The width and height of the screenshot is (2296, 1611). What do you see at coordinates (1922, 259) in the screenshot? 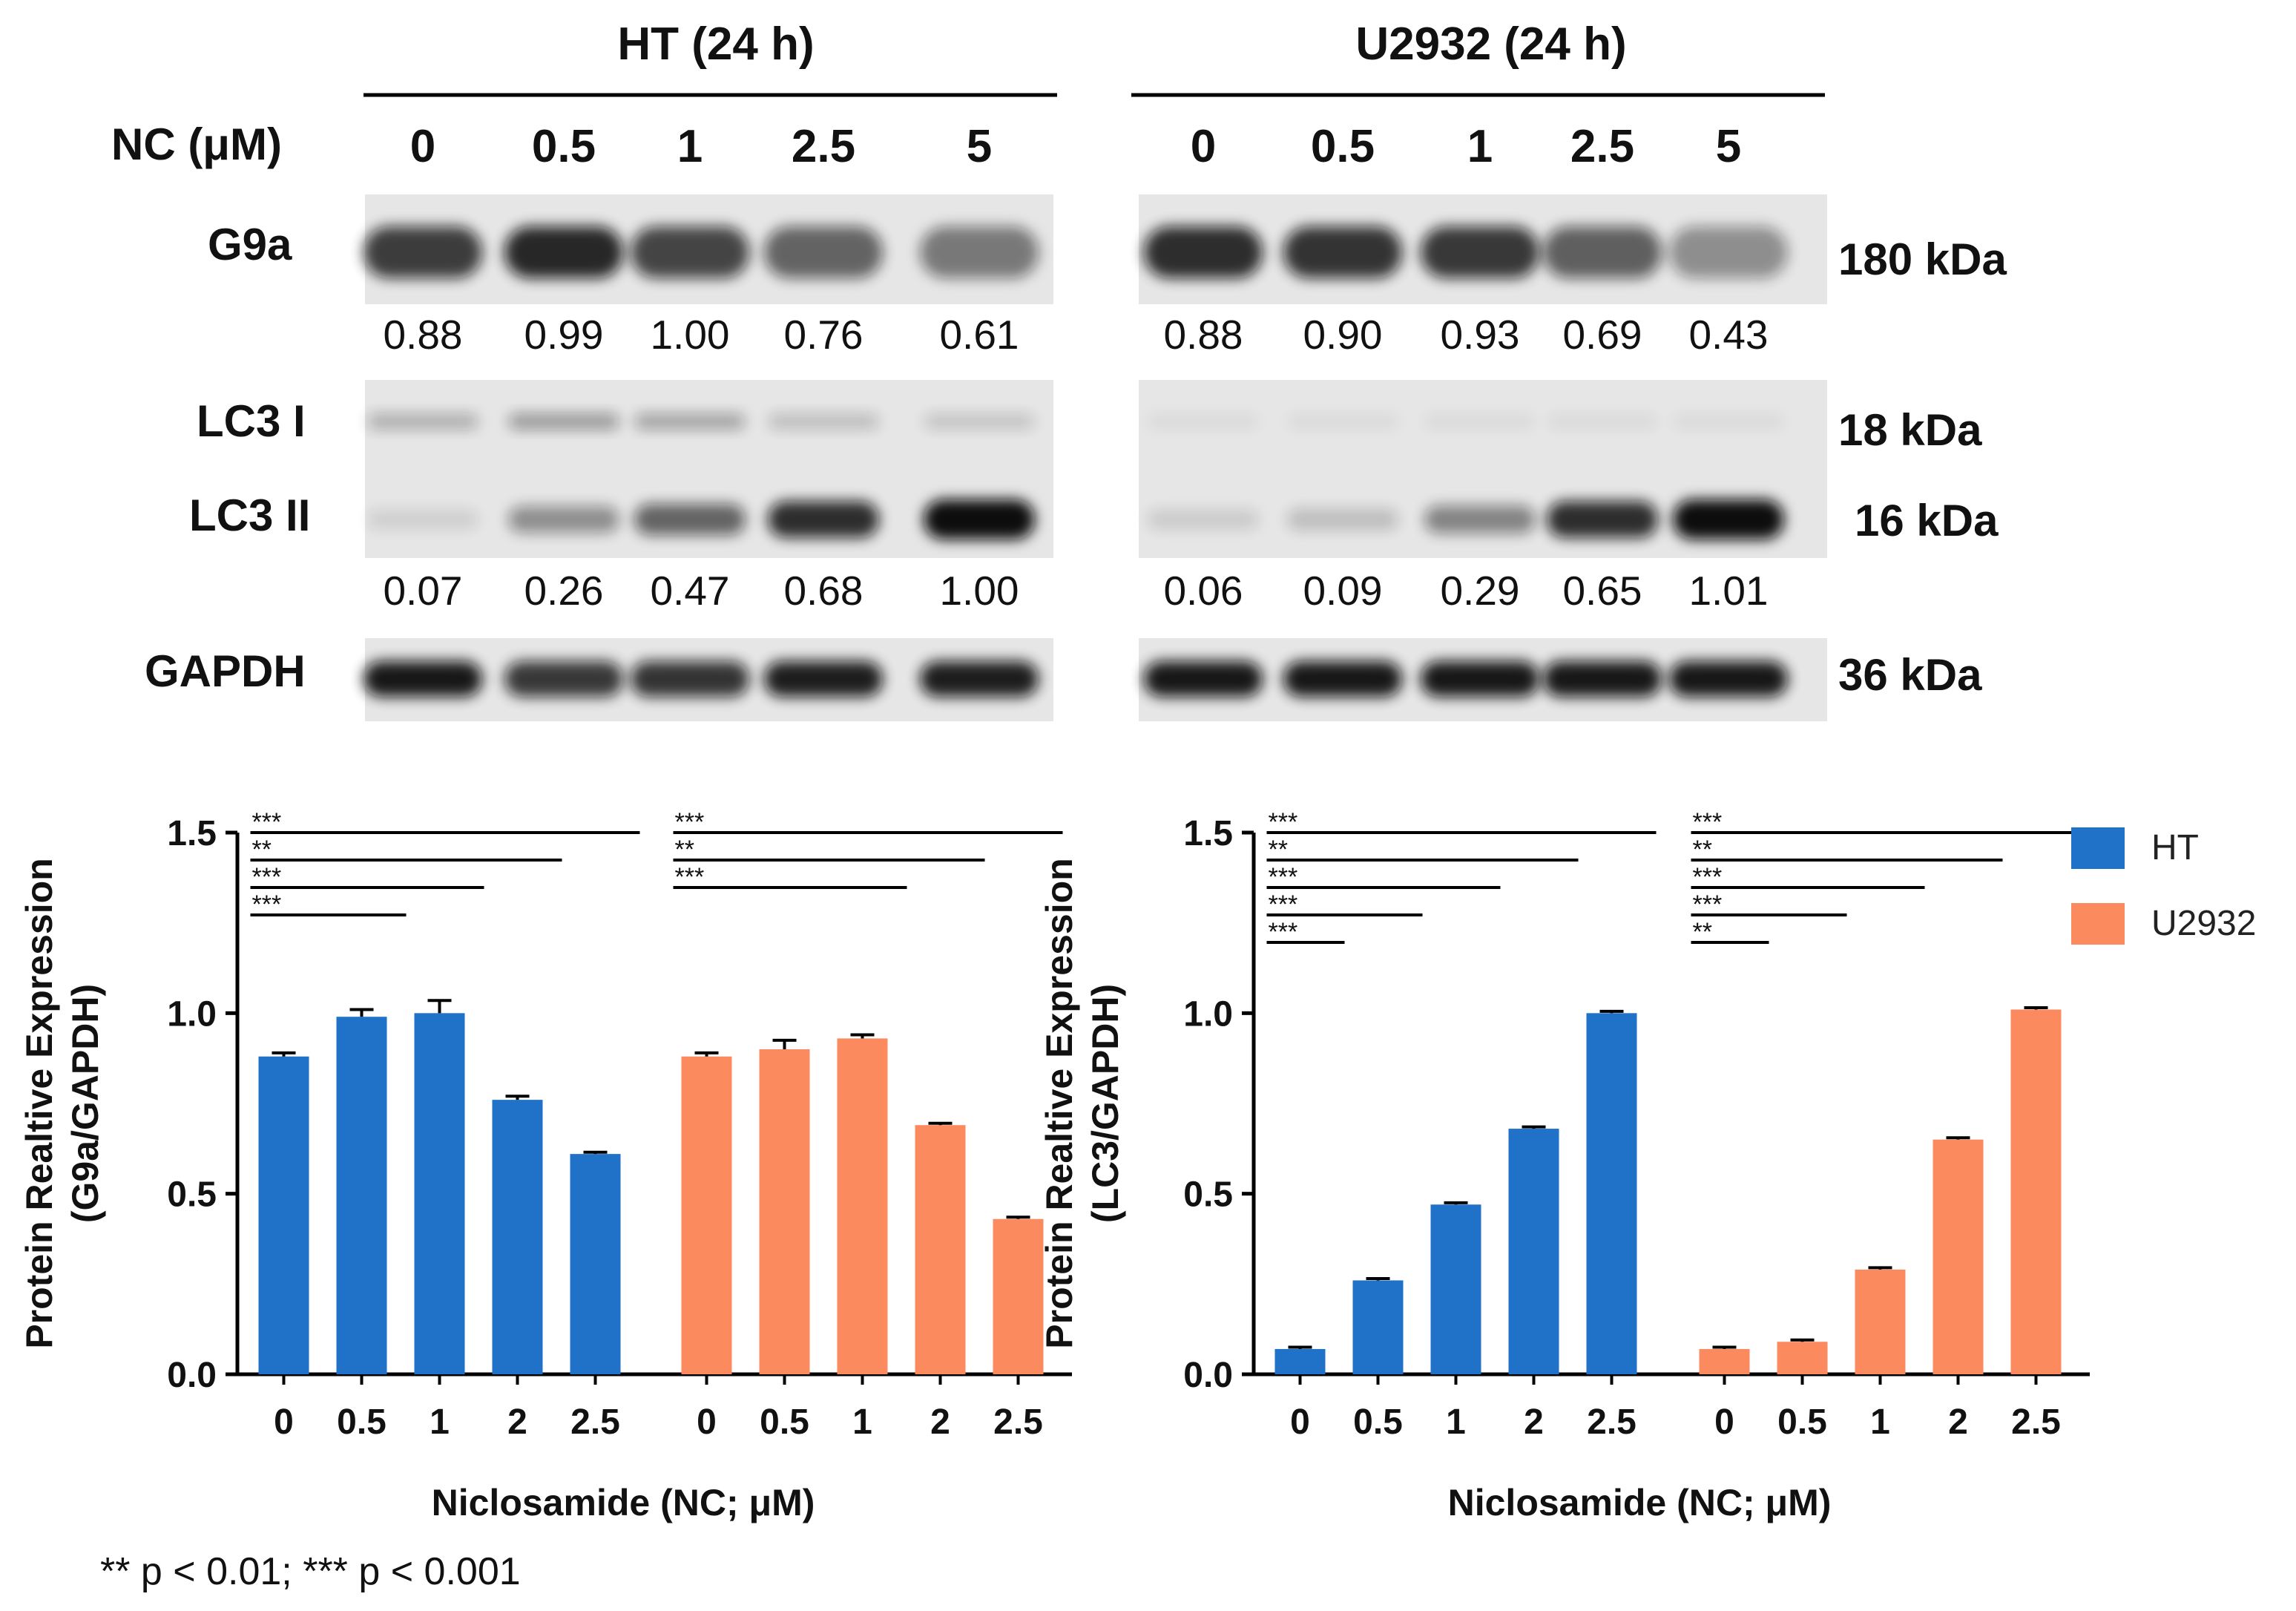
I see `kda-g9a: 180 kDa` at bounding box center [1922, 259].